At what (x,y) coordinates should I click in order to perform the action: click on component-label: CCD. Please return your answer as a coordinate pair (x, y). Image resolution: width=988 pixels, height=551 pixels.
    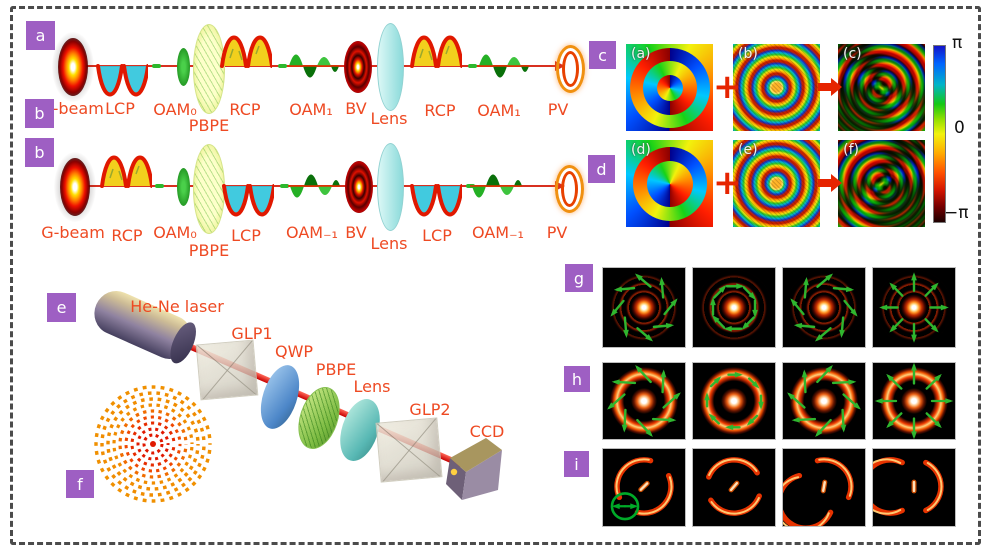
    Looking at the image, I should click on (487, 431).